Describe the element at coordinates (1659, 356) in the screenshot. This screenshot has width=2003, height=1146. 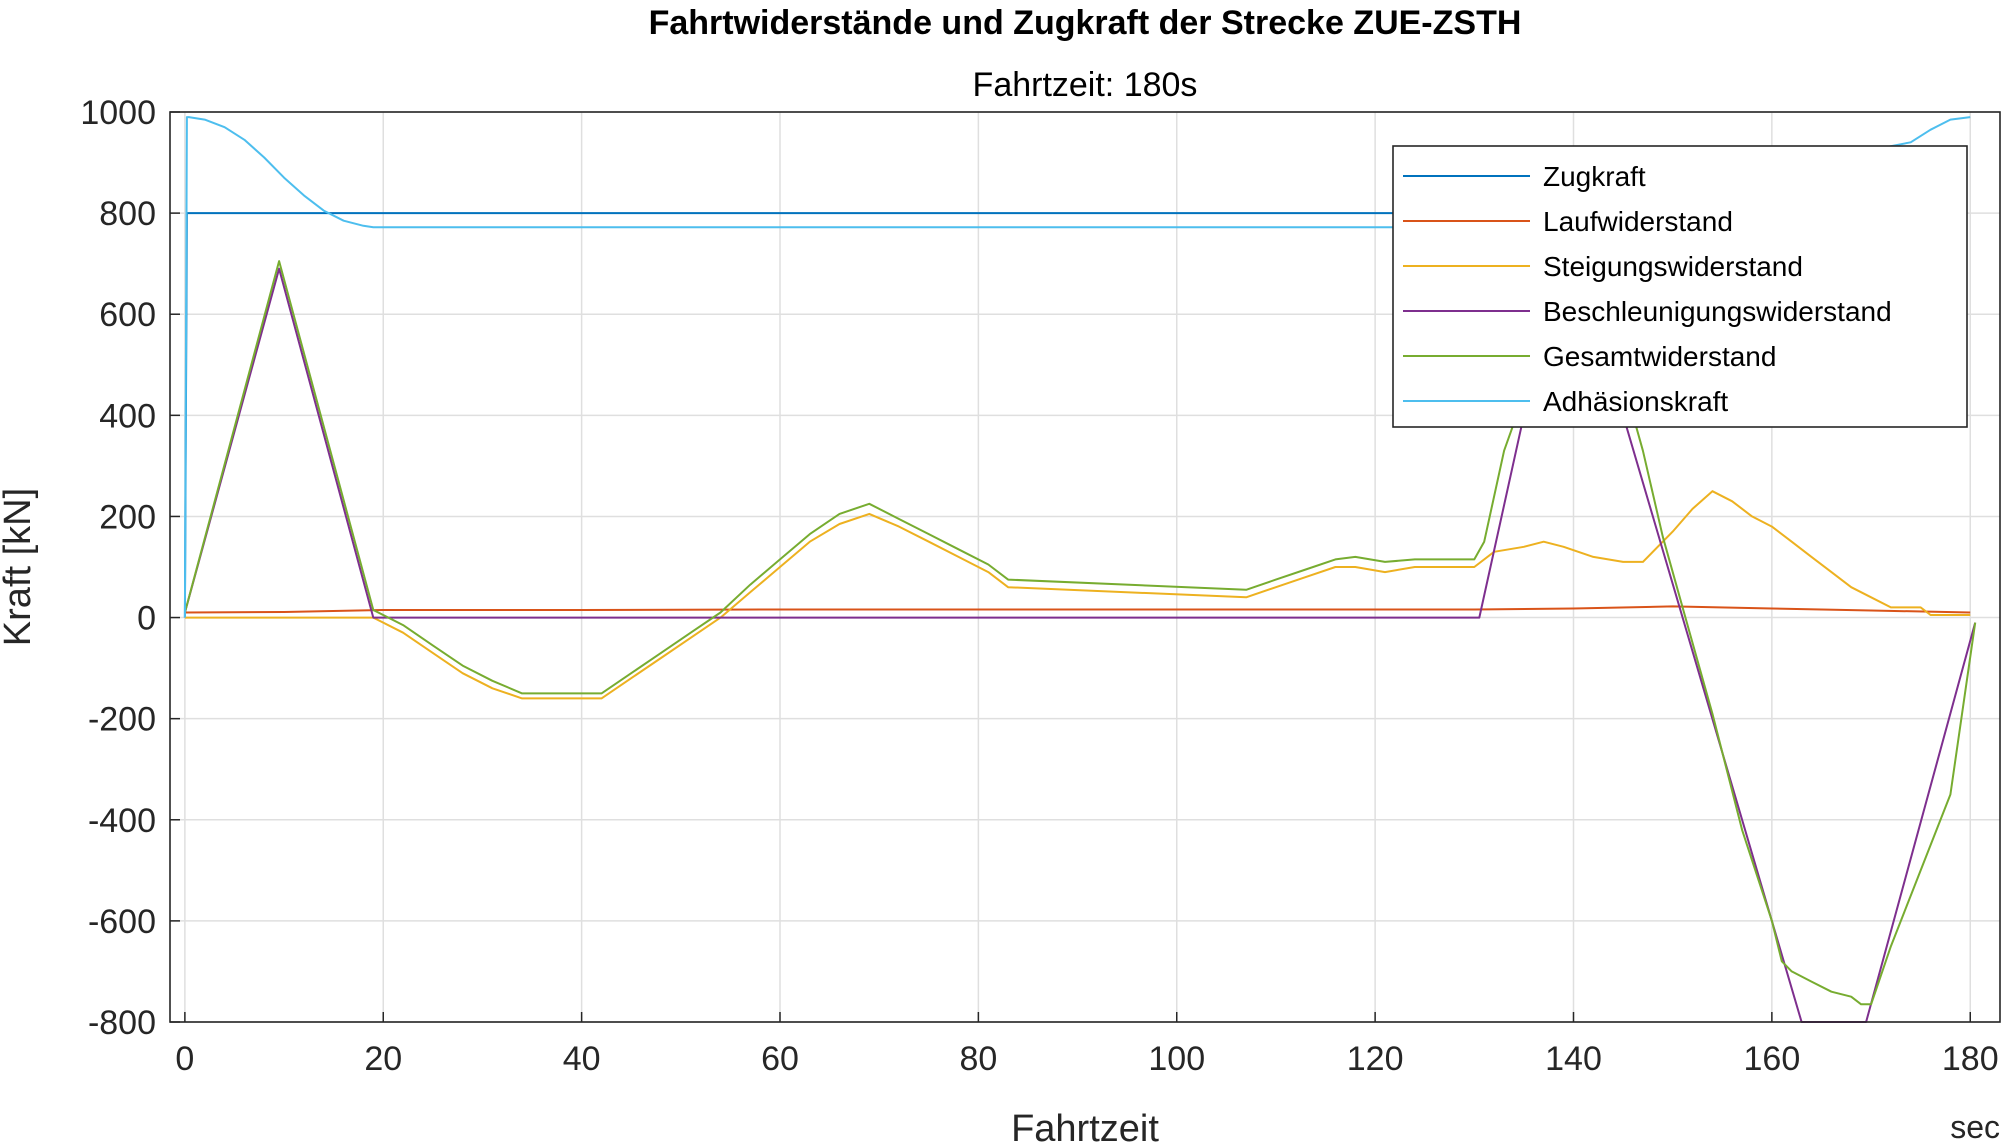
I see `legend-label-4: Gesamtwiderstand` at that location.